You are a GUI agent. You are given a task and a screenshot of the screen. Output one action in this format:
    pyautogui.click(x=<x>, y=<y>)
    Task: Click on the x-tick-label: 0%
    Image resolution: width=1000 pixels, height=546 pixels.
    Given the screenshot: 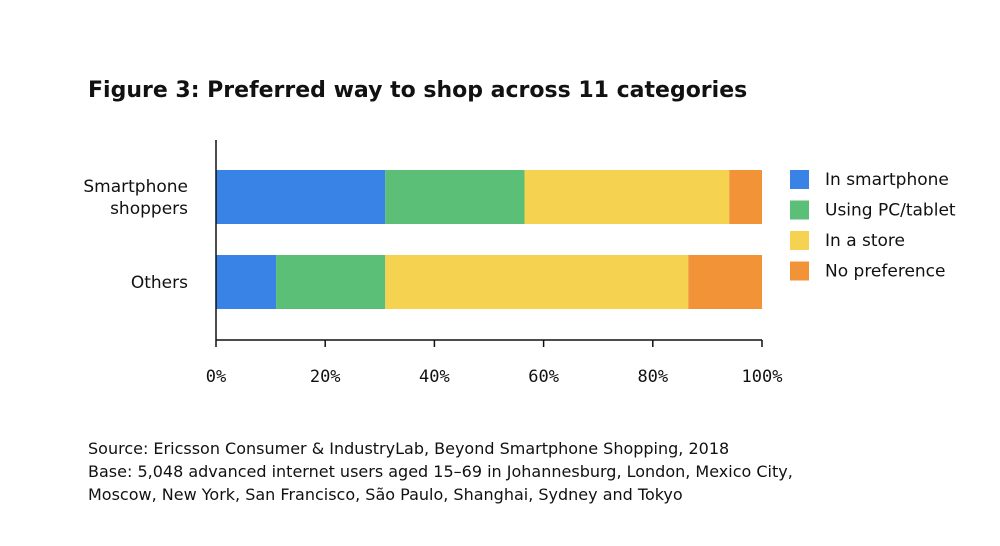 What is the action you would take?
    pyautogui.click(x=216, y=377)
    